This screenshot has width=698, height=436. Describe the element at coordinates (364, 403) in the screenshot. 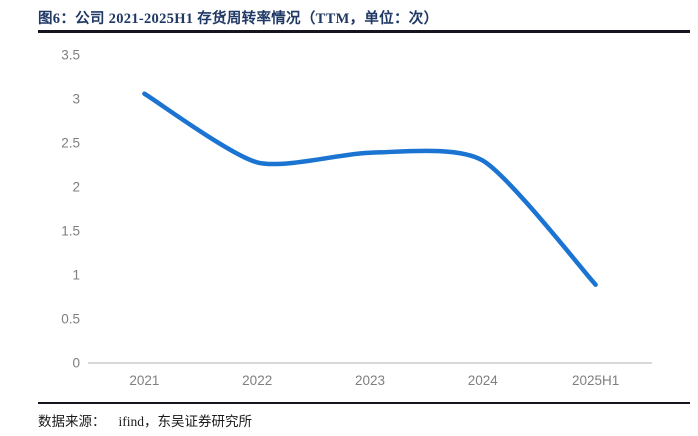

I see `footer-divider` at that location.